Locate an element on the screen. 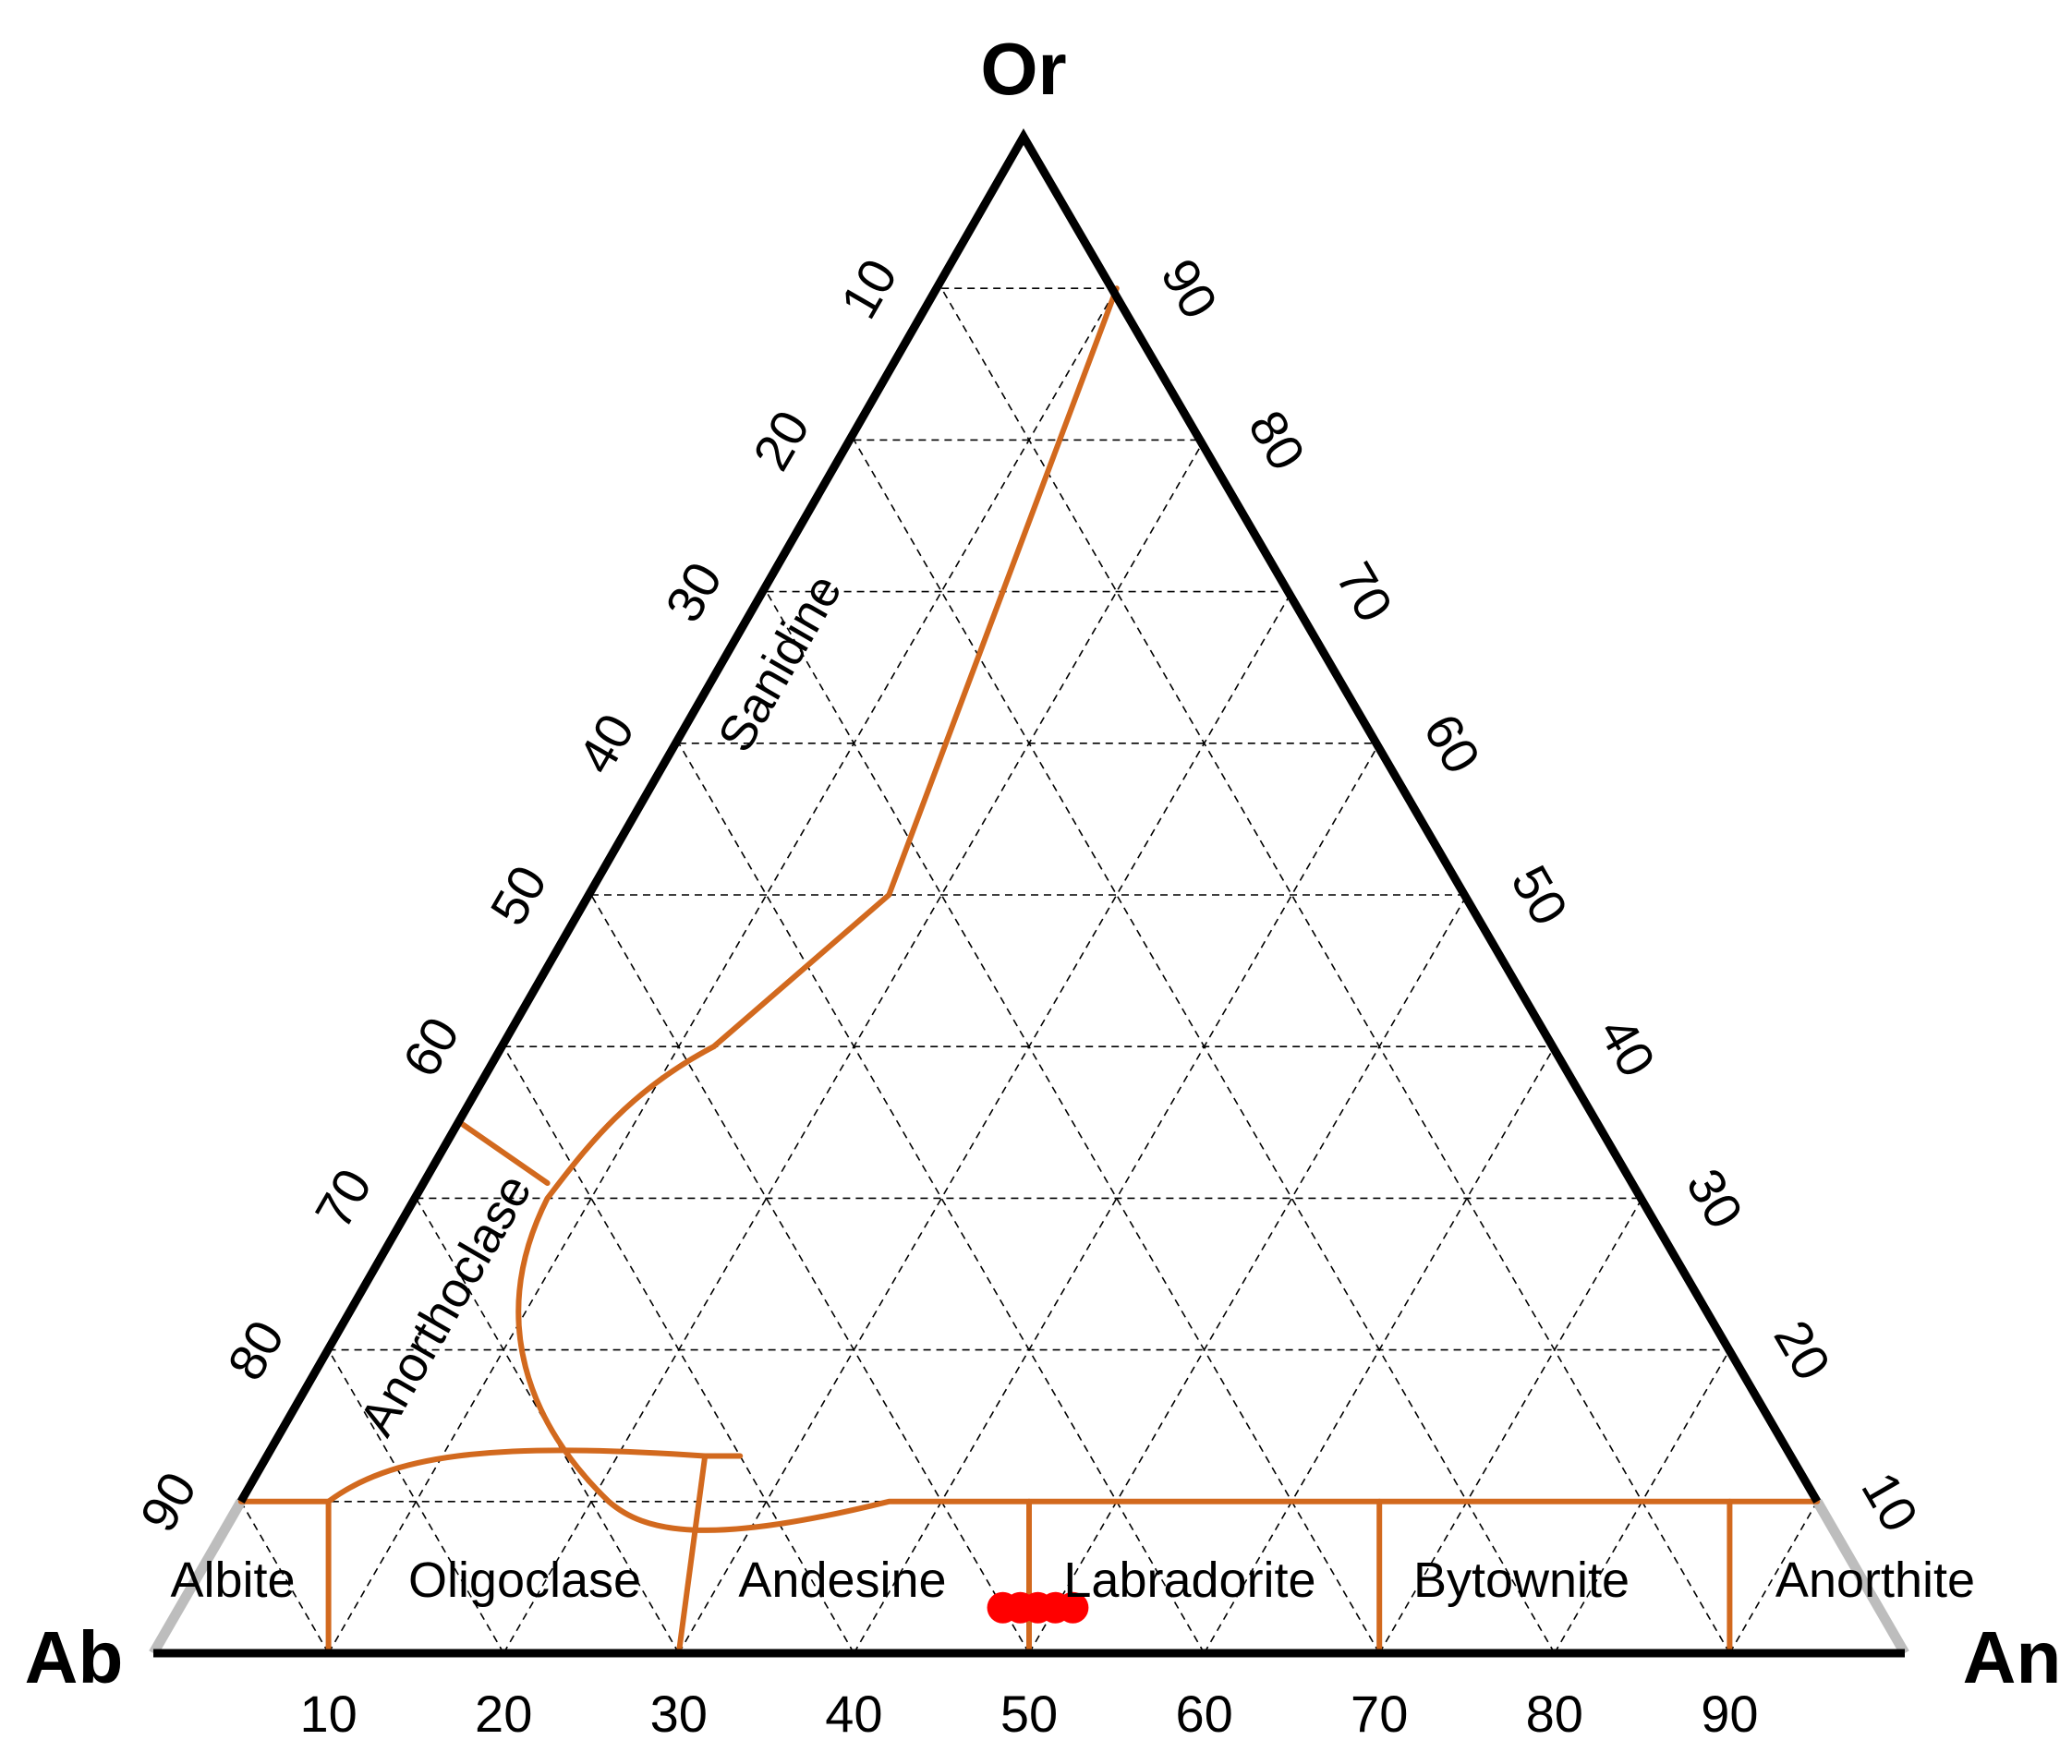 This screenshot has height=1764, width=2072. tick-label-left: 20 is located at coordinates (781, 440).